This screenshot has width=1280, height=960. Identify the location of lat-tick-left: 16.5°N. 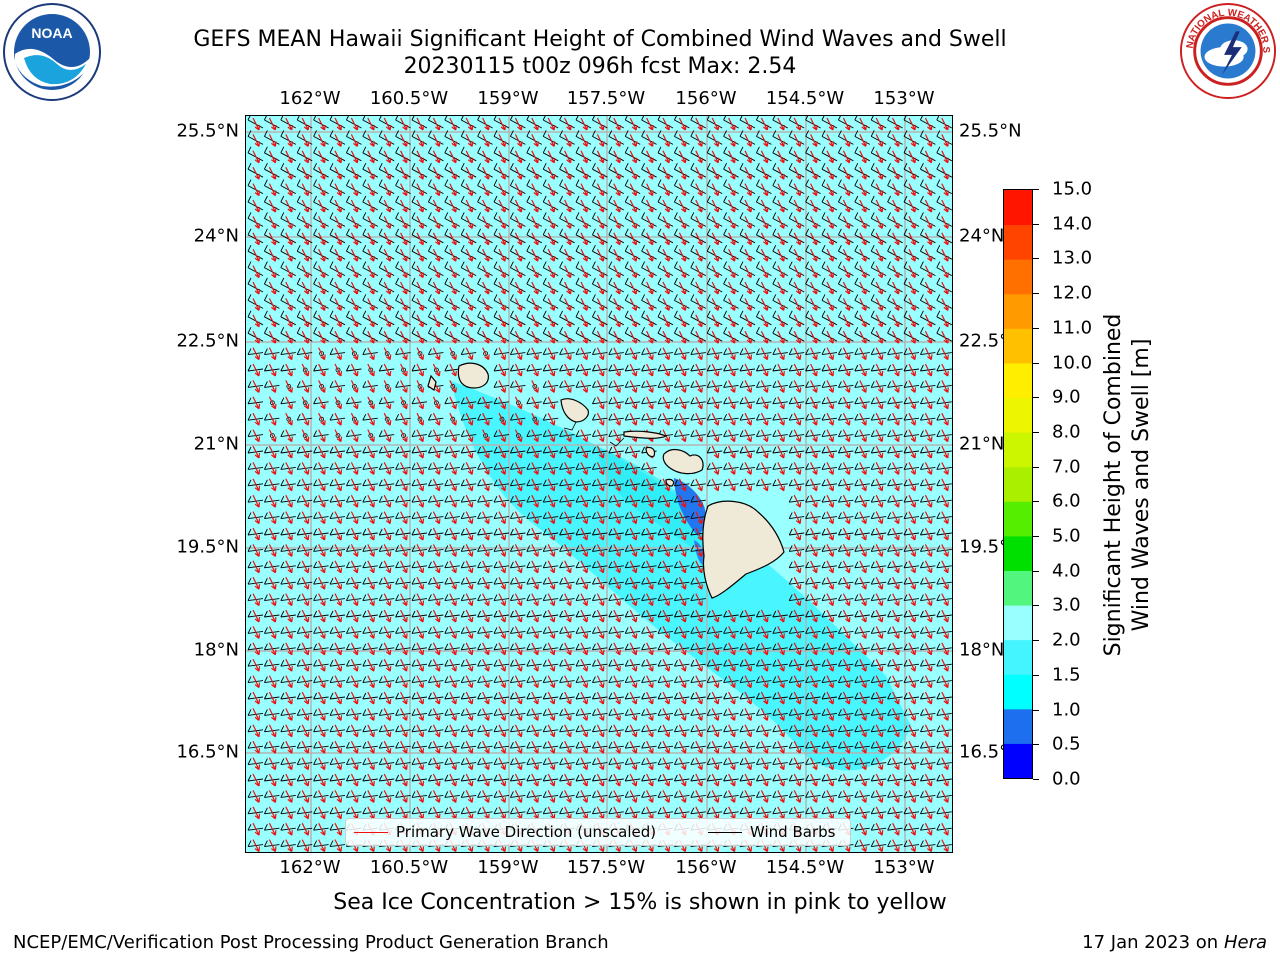
(207, 752).